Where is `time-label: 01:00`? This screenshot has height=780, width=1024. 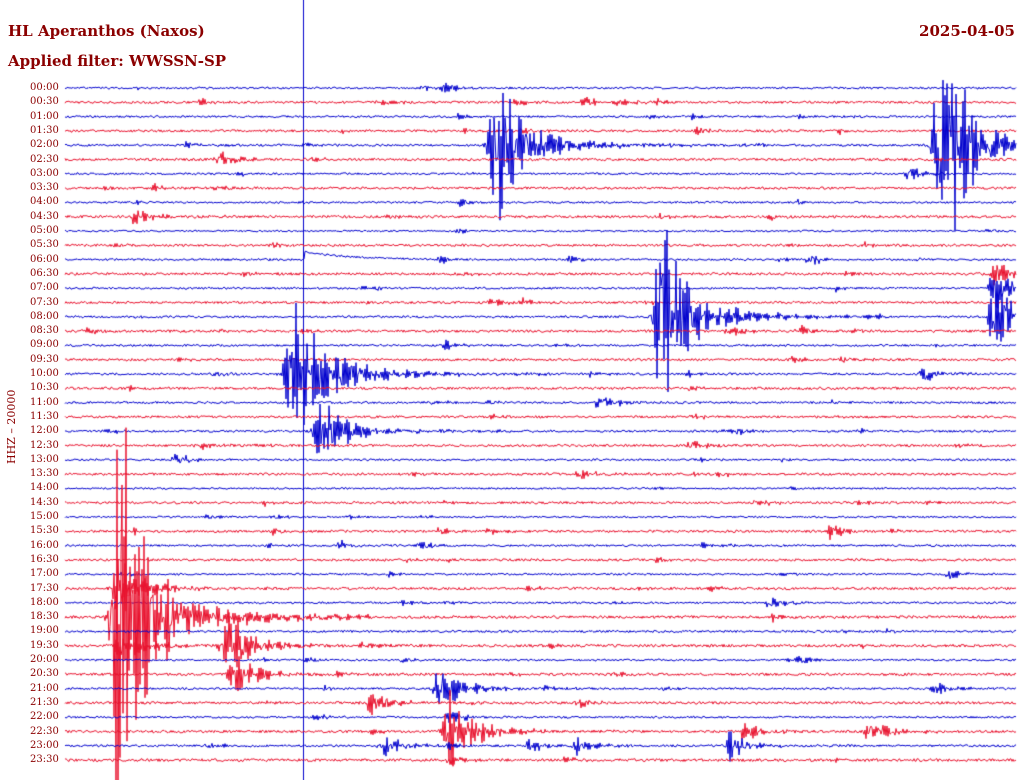 time-label: 01:00 is located at coordinates (44, 116).